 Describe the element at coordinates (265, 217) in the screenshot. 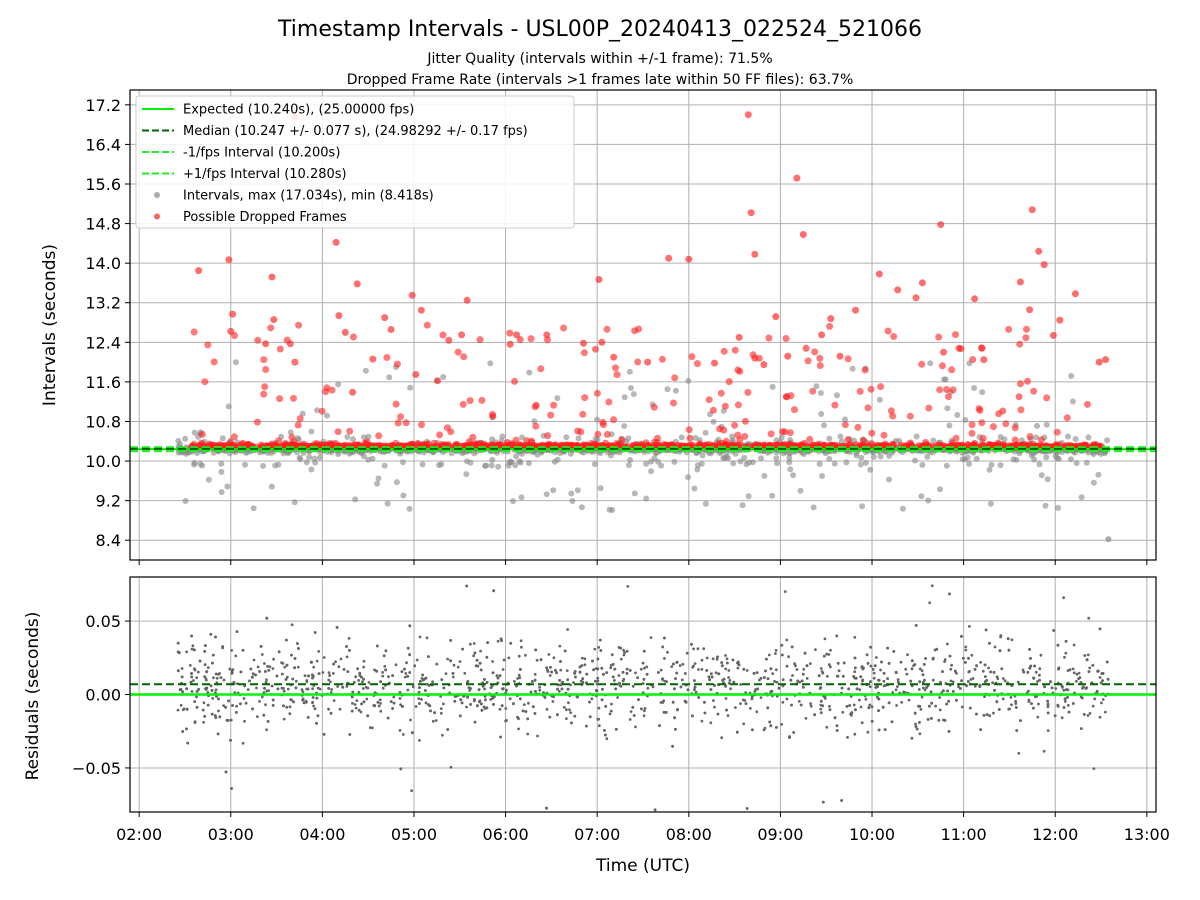

I see `legend-dropped-label: Possible Dropped Frames` at that location.